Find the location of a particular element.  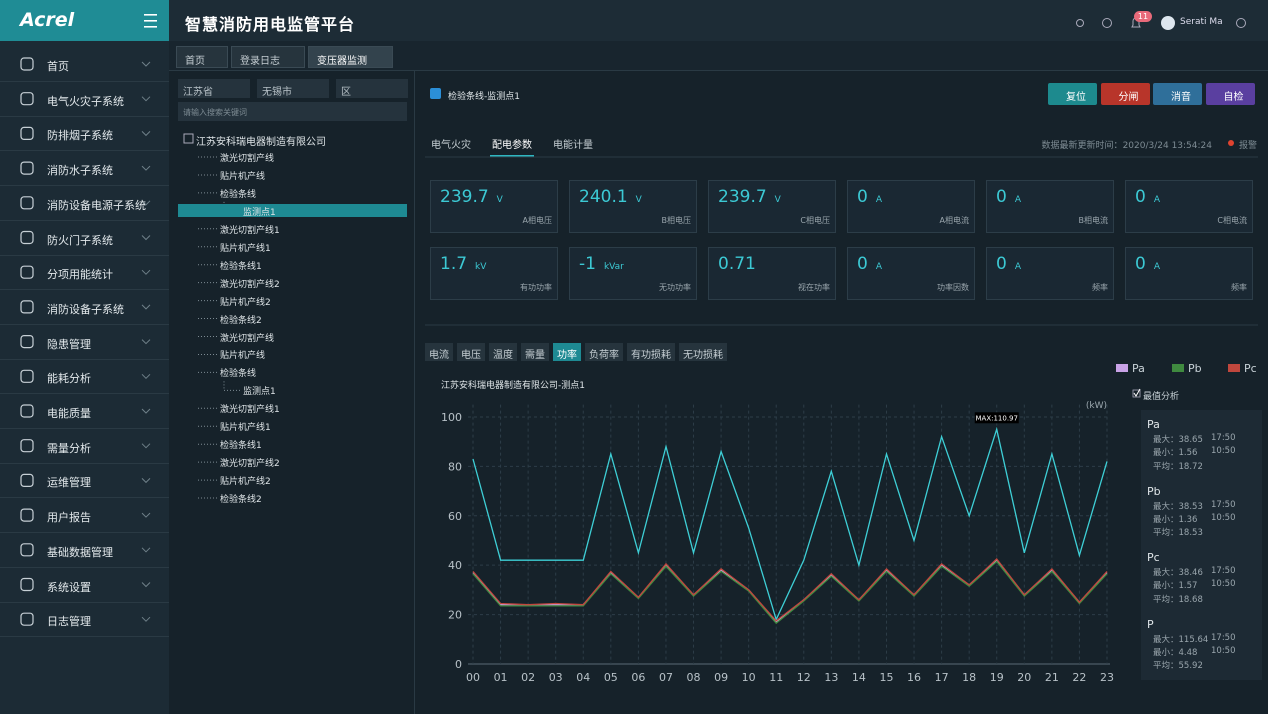

x-tick-label: 06 is located at coordinates (638, 677).